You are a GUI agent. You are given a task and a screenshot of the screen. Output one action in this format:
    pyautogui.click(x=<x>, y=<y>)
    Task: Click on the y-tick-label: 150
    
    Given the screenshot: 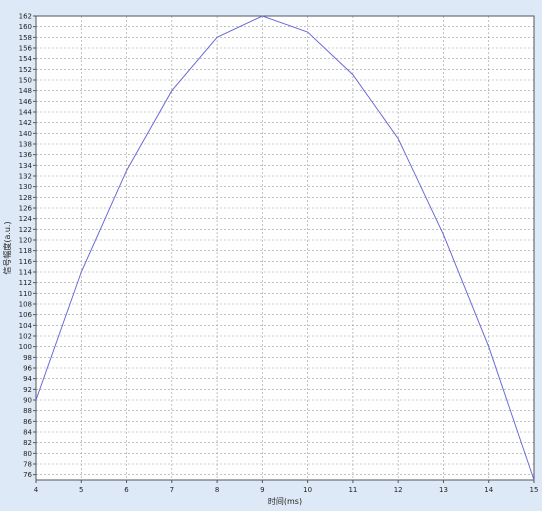 What is the action you would take?
    pyautogui.click(x=25, y=81)
    